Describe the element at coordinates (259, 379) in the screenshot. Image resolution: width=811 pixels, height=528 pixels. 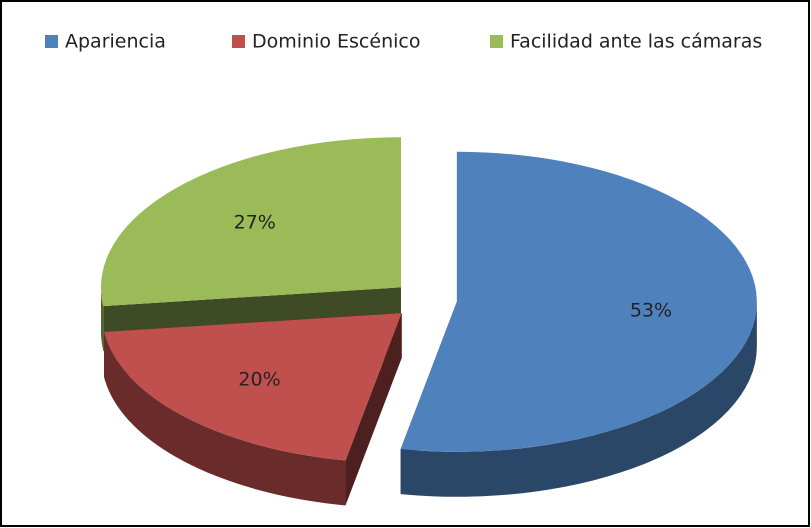
I see `data-label: 20%` at that location.